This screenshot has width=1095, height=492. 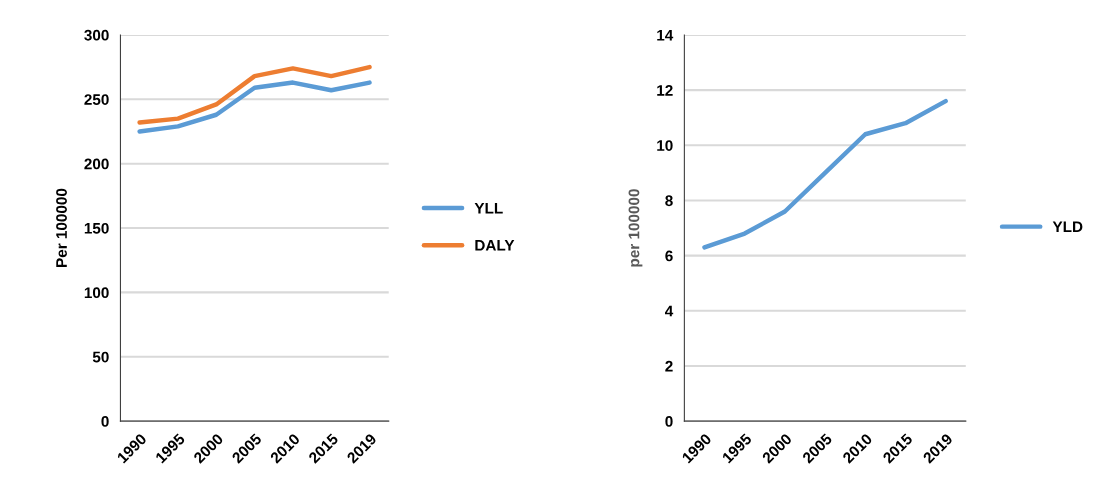 I want to click on legend-label: DALY, so click(x=495, y=245).